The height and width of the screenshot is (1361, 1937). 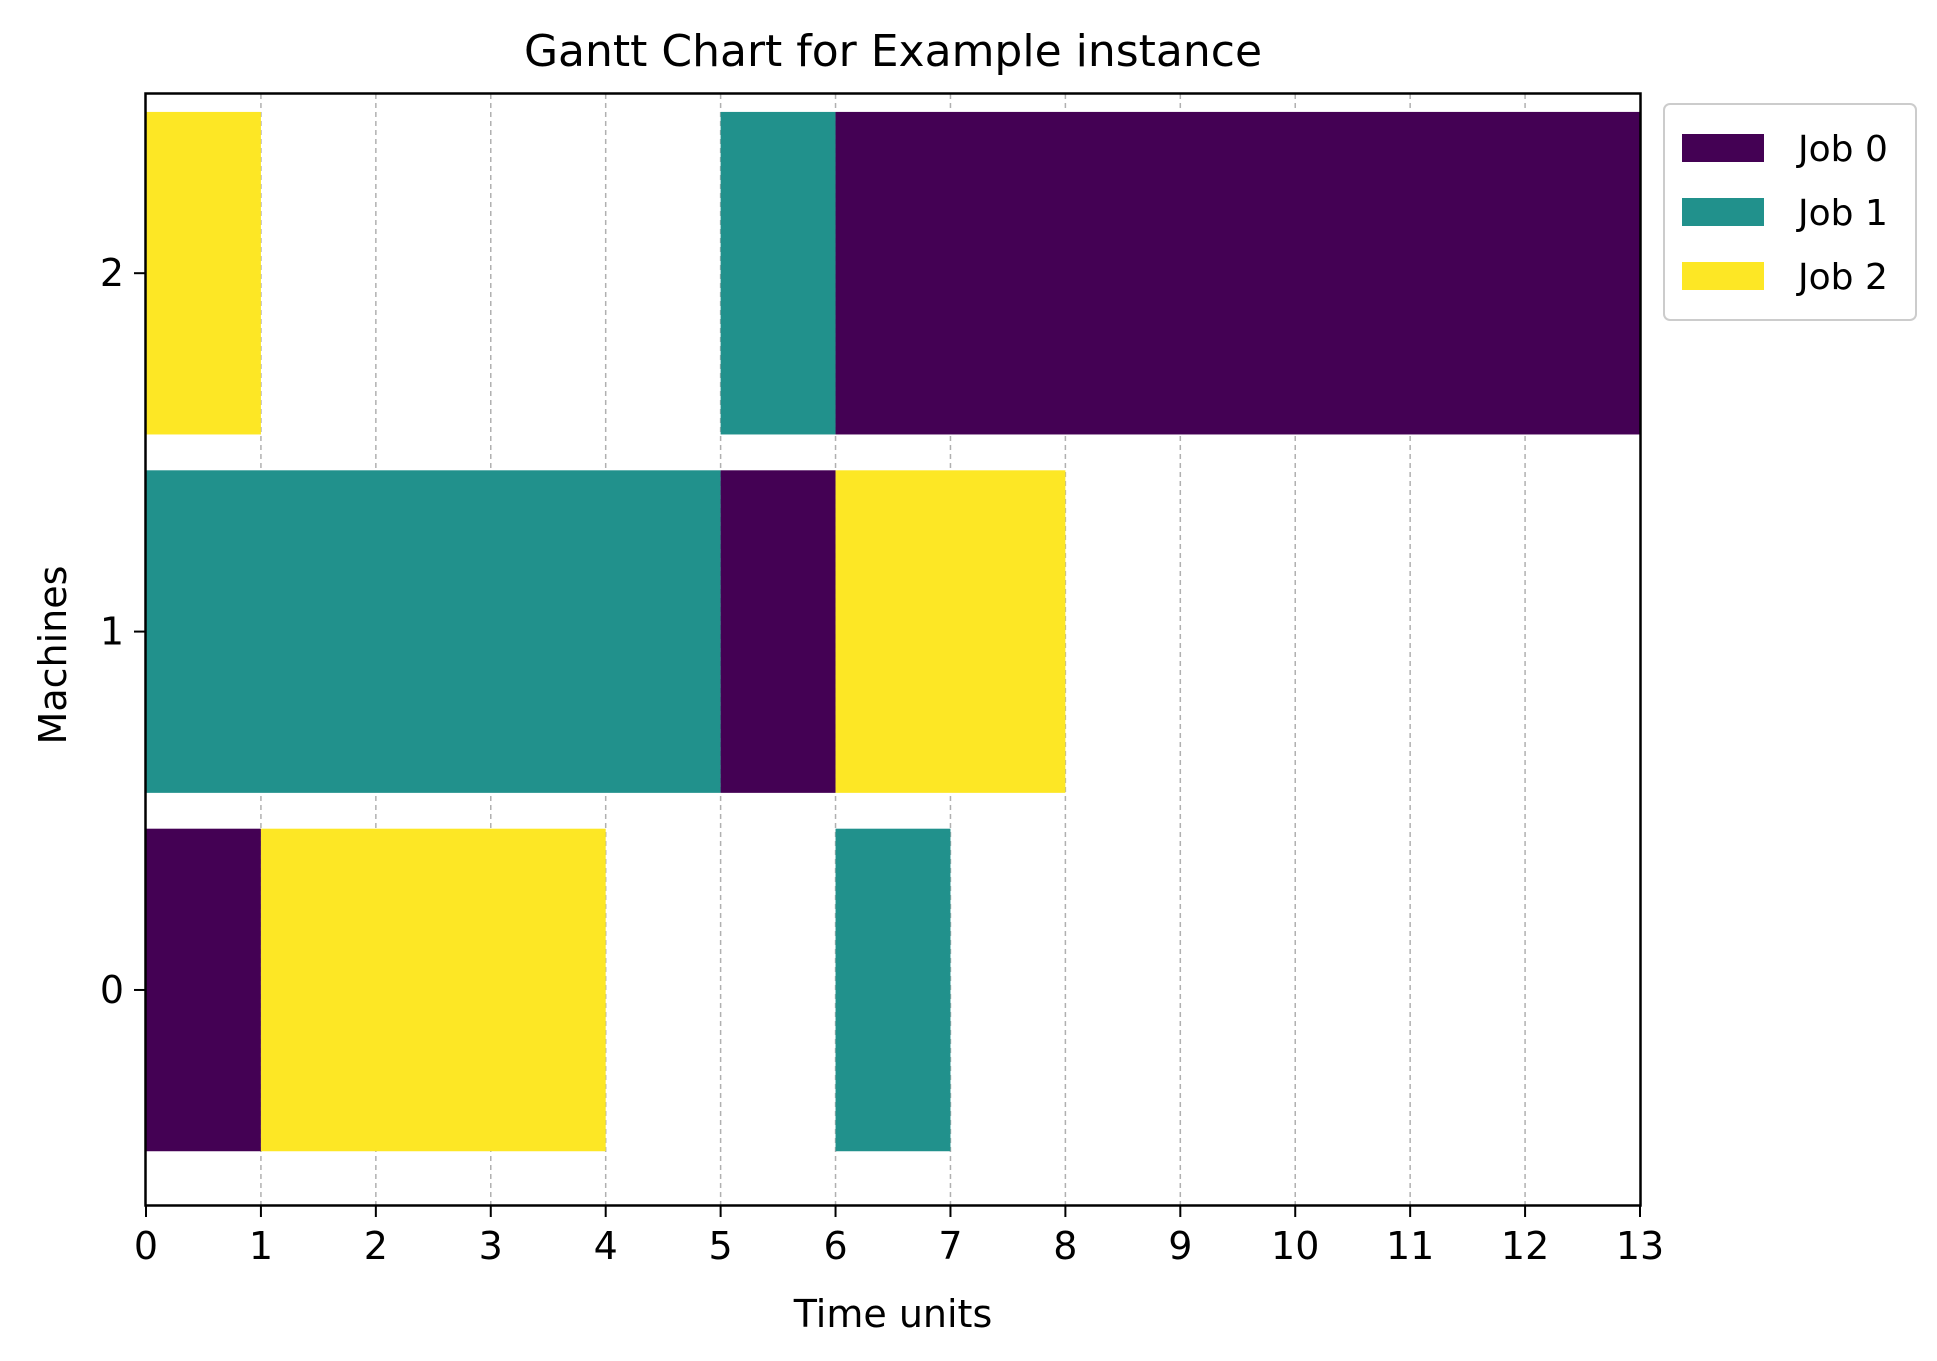 What do you see at coordinates (1842, 149) in the screenshot?
I see `legend-label-job-0: Job 0` at bounding box center [1842, 149].